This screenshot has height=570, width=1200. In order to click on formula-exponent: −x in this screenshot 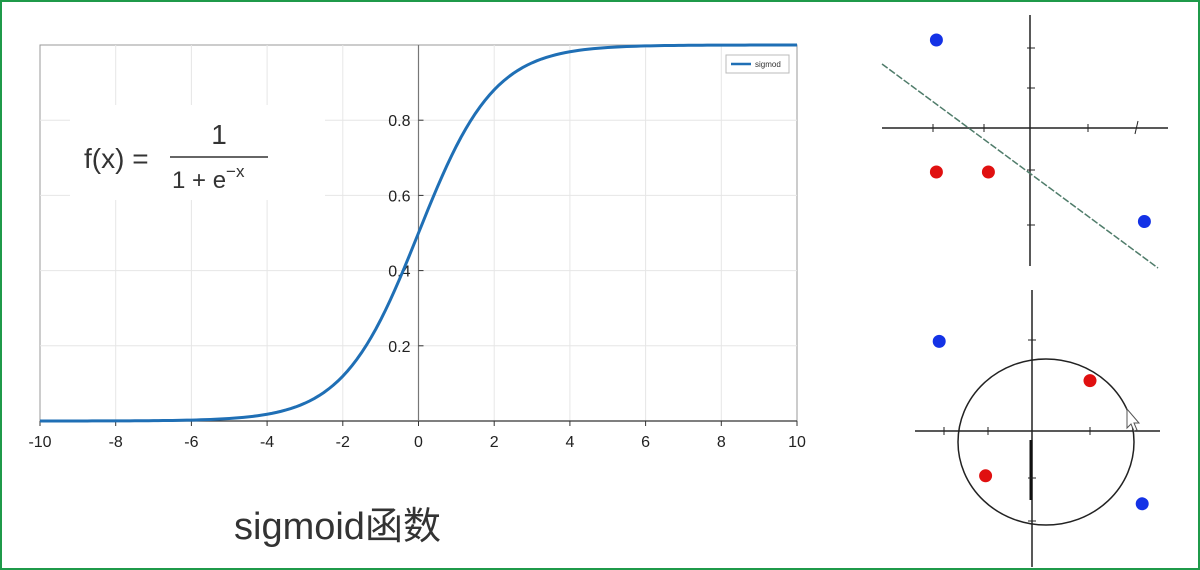, I will do `click(235, 171)`.